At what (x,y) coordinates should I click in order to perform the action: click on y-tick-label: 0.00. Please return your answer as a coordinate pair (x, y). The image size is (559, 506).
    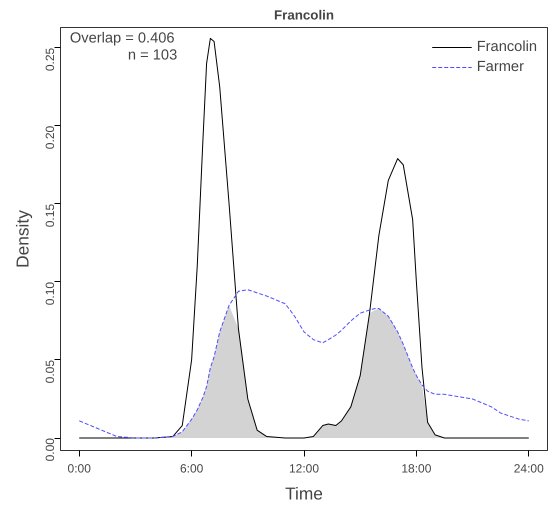
    Looking at the image, I should click on (50, 450).